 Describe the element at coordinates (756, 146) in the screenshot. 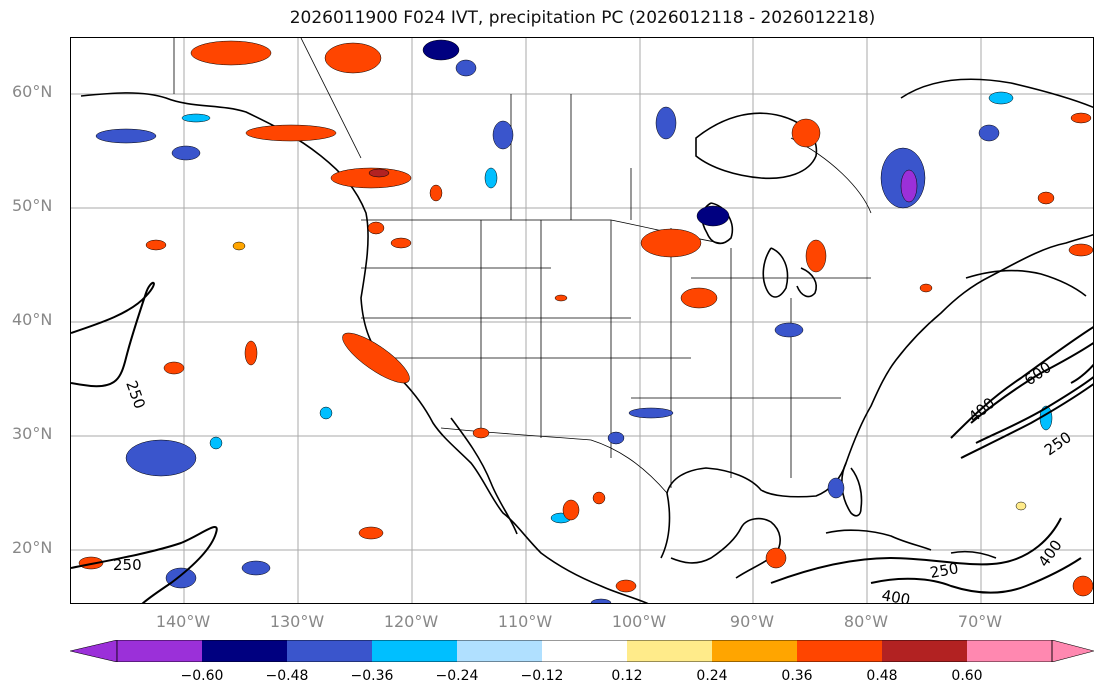

I see `hudson-bay` at that location.